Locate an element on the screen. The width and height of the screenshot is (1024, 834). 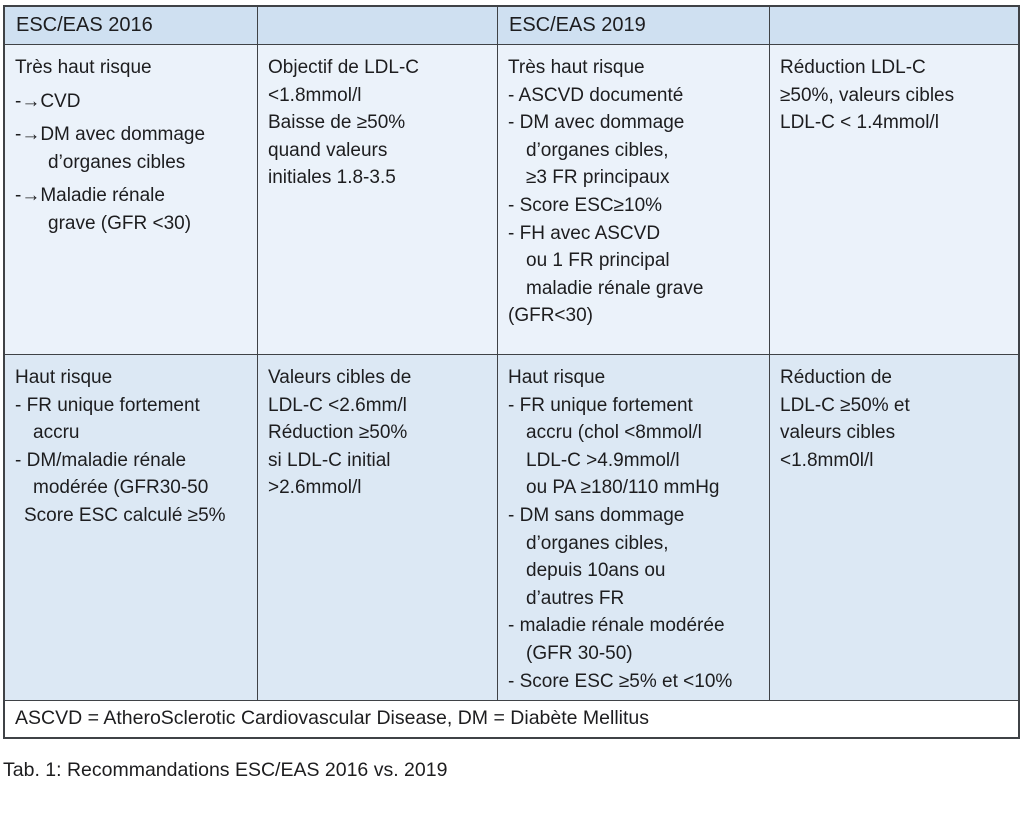
cell-line: maladie rénale grave is located at coordinates (615, 288).